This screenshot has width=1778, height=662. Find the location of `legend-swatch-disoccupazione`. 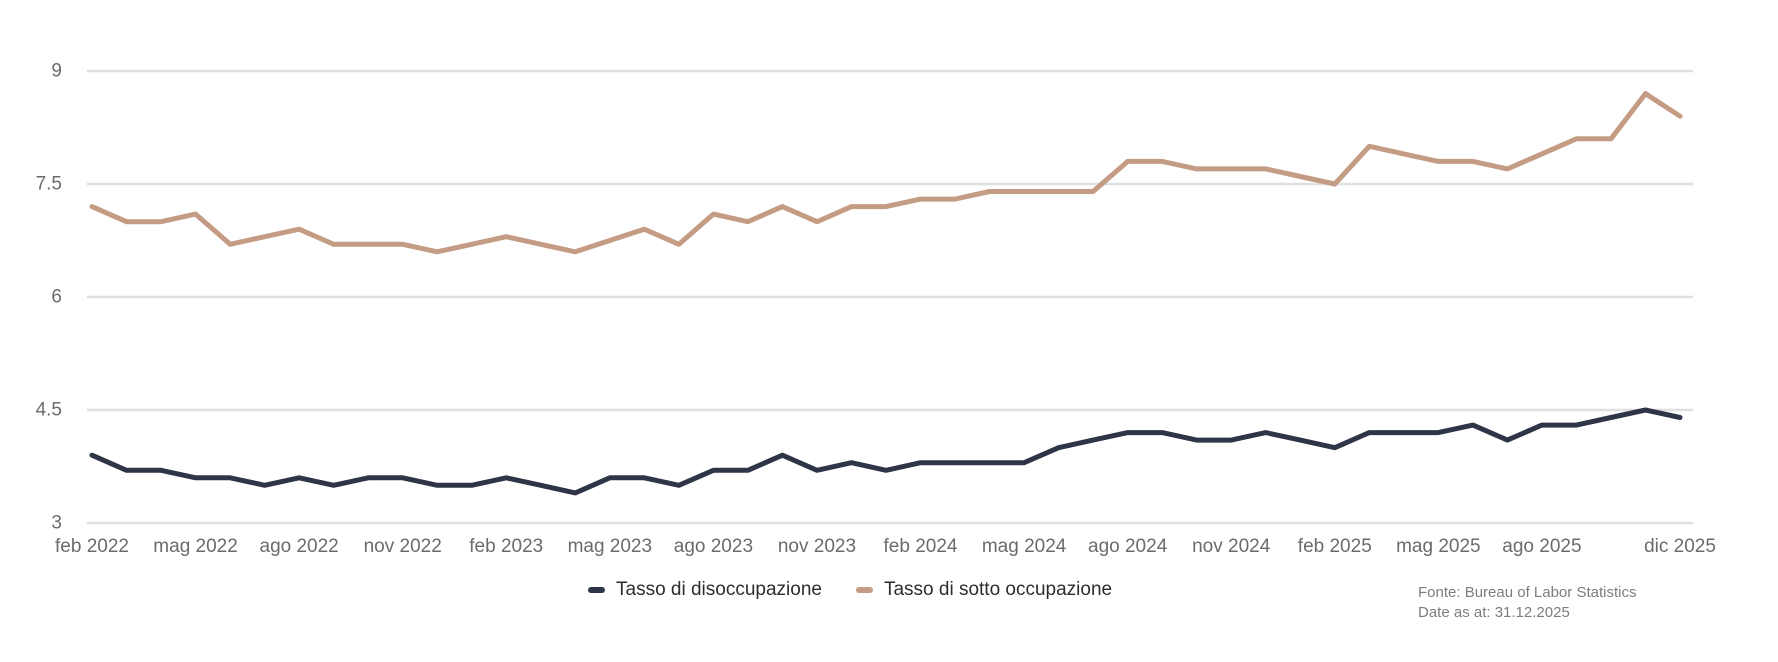

legend-swatch-disoccupazione is located at coordinates (596, 590).